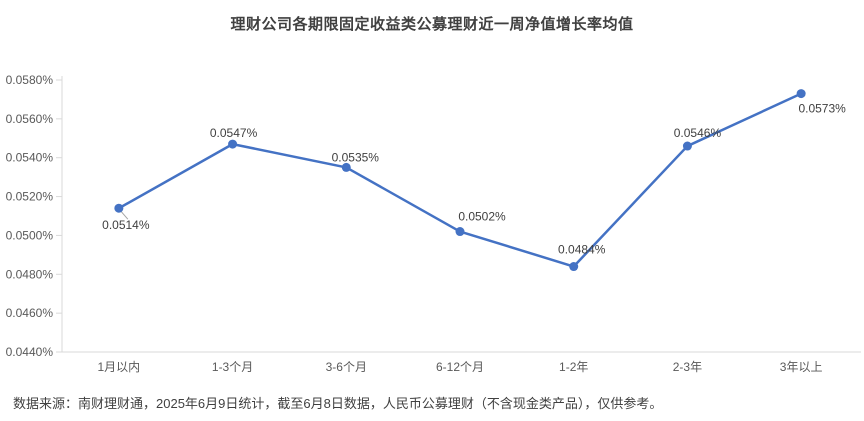  I want to click on data-label: 0.0514%, so click(126, 225).